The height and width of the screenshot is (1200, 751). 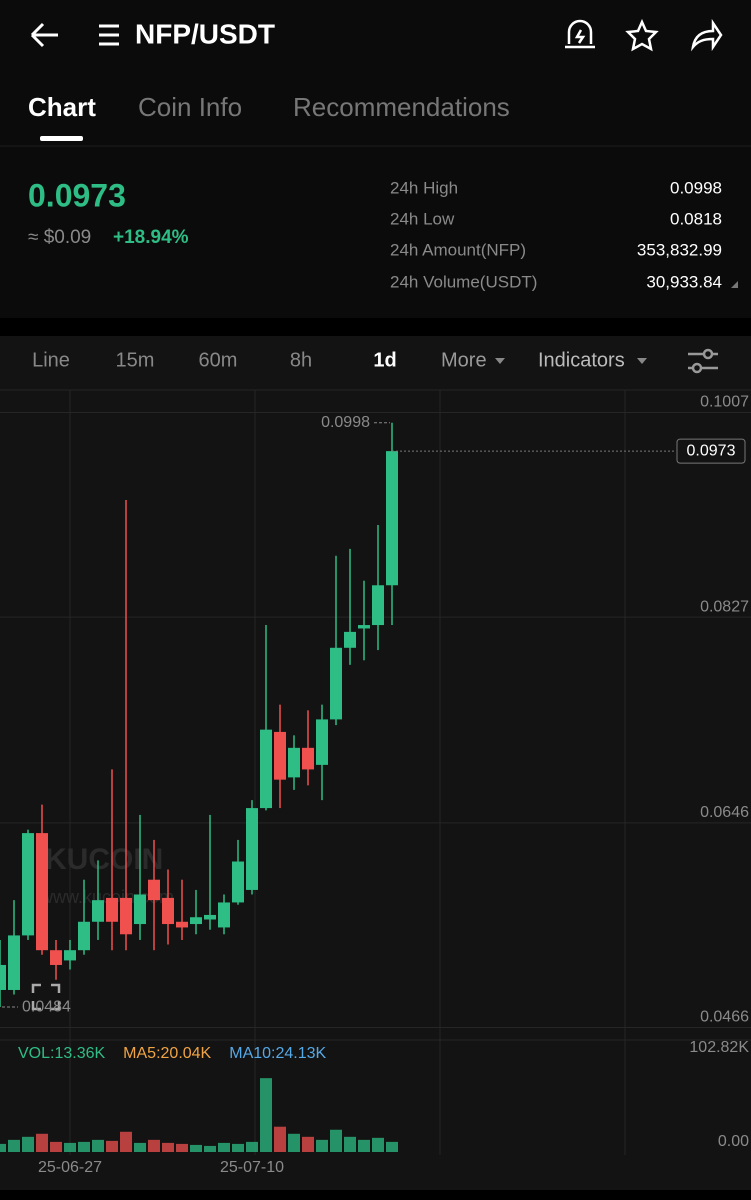 I want to click on legend-entry: MA5:20.04K, so click(x=167, y=1053).